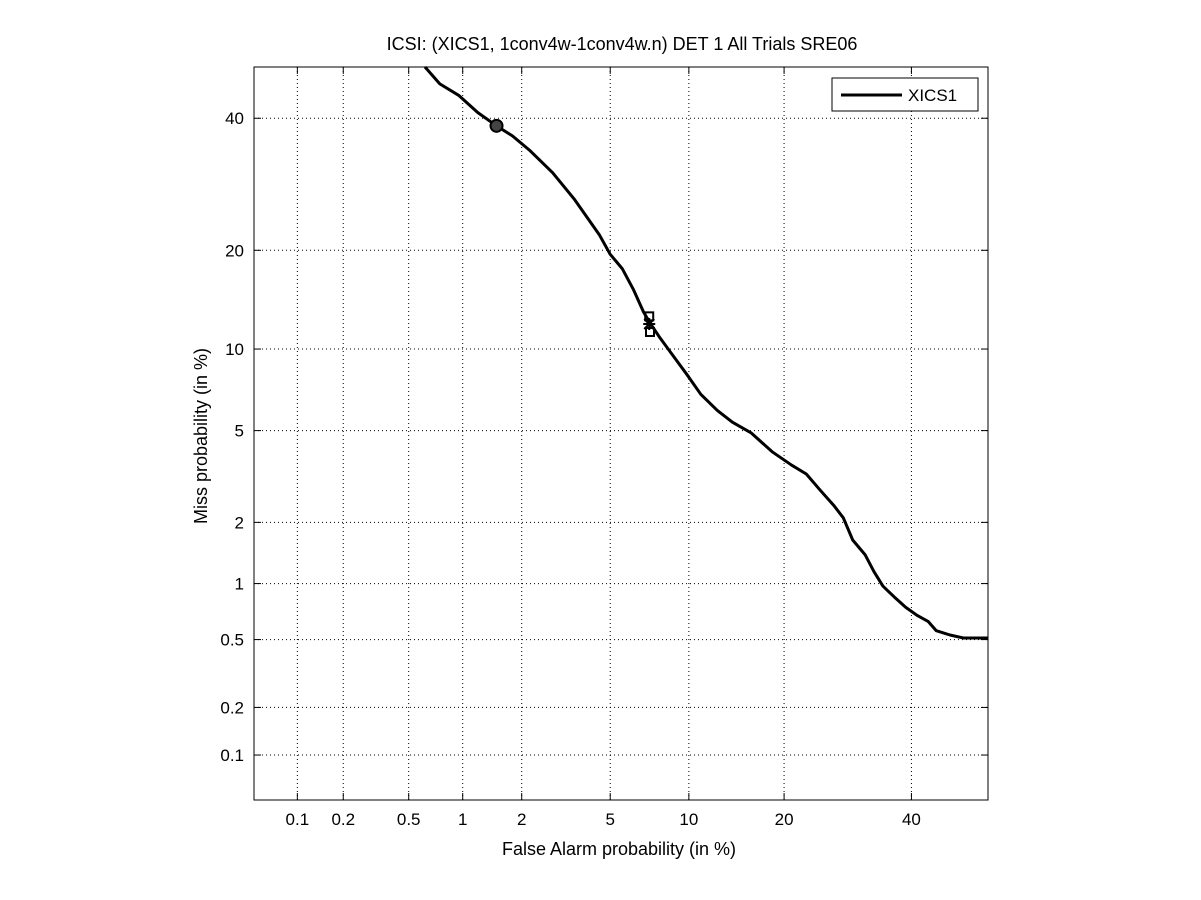 The width and height of the screenshot is (1201, 900). Describe the element at coordinates (911, 819) in the screenshot. I see `x-tick-label: 40` at that location.